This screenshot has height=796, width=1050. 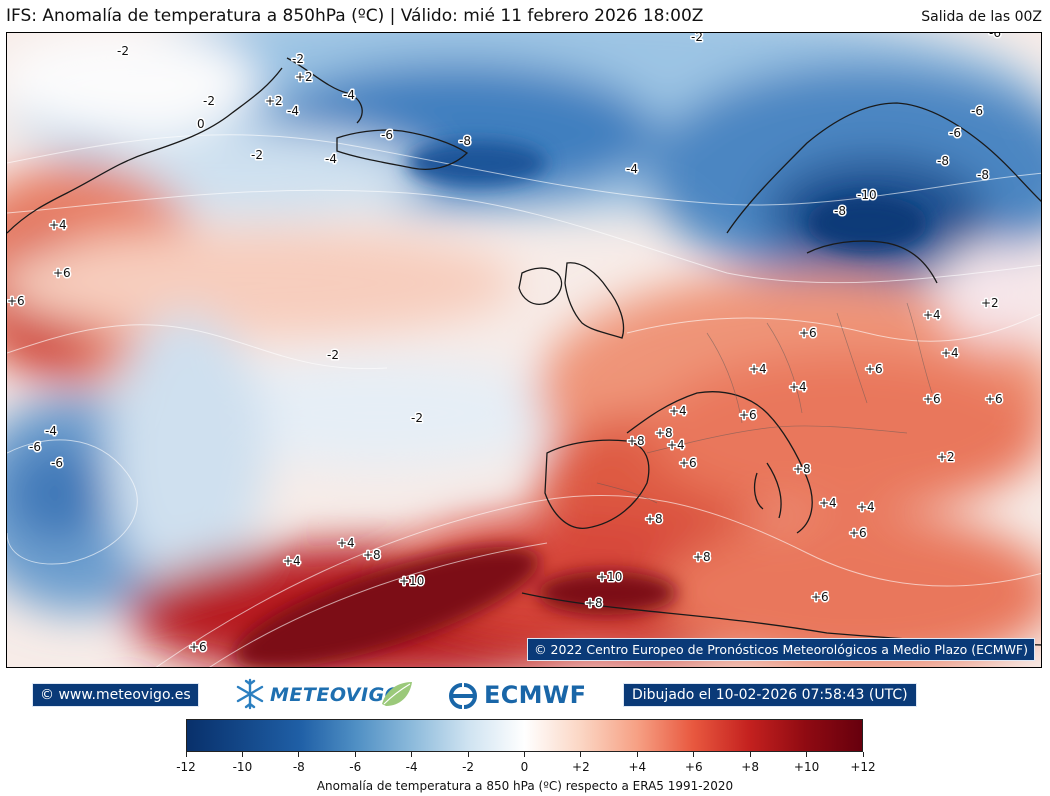 I want to click on colorbar-tick-label: -2, so click(x=468, y=767).